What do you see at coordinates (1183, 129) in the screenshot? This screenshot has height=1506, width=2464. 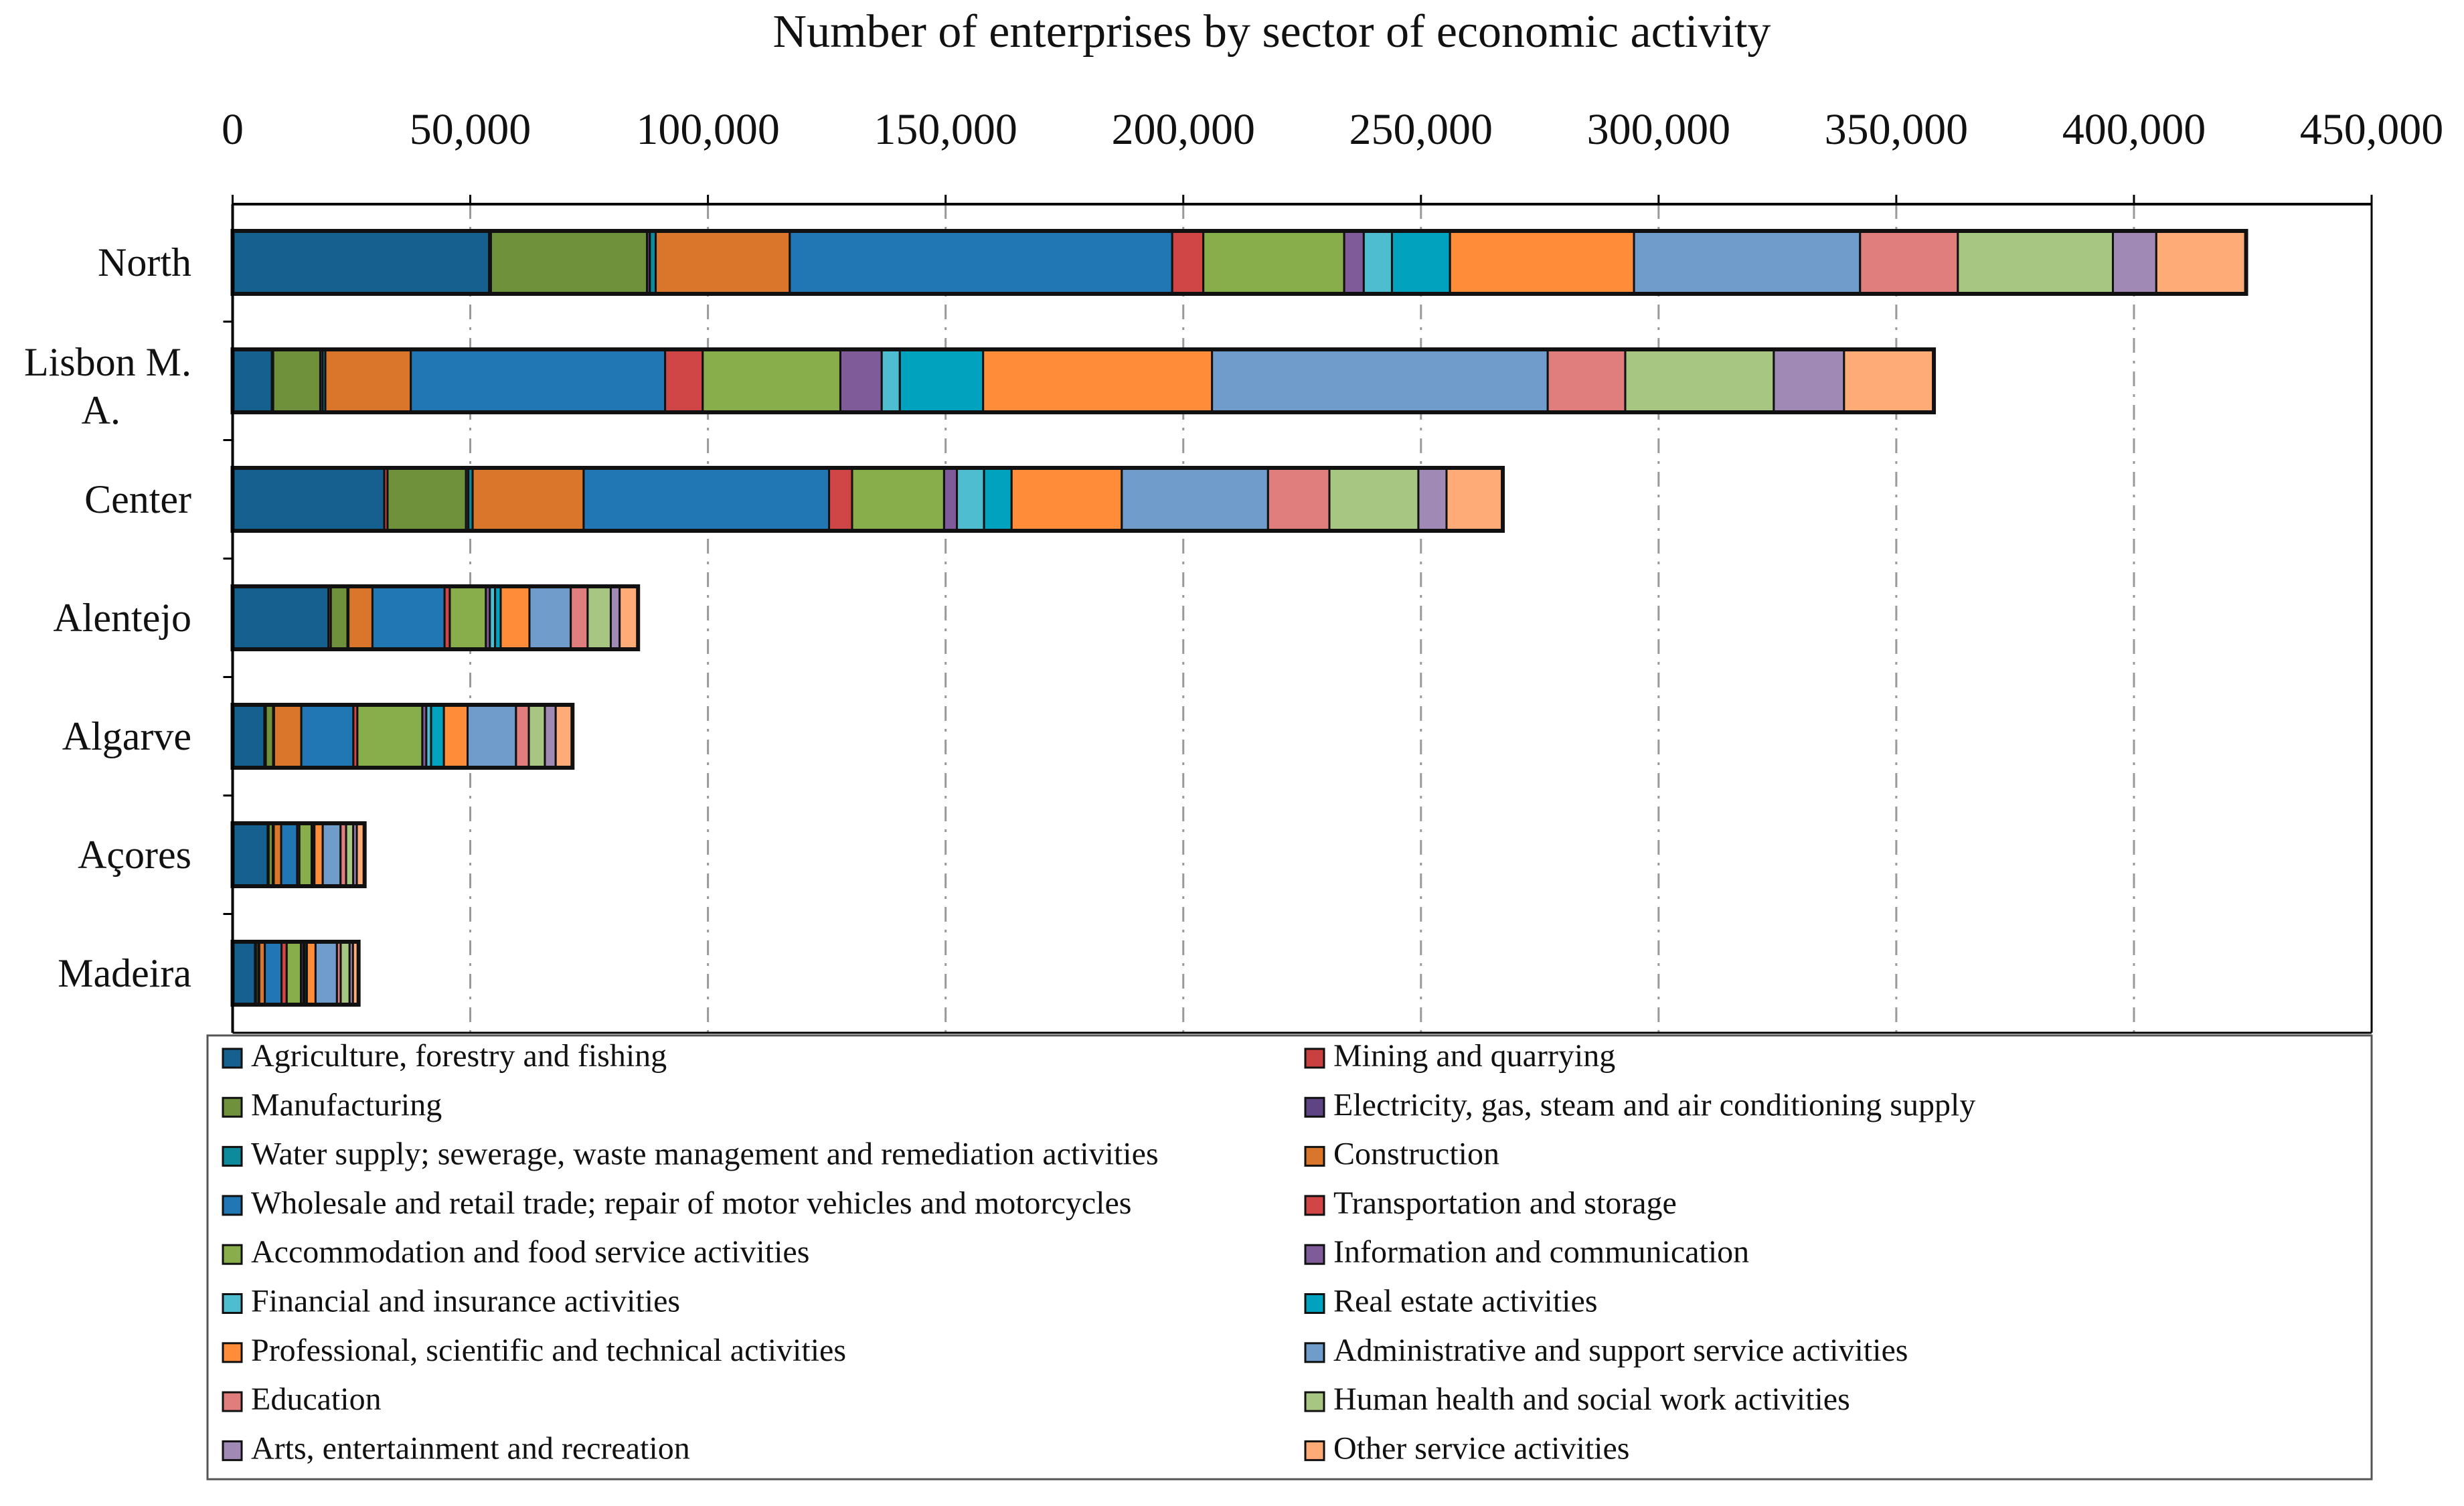 I see `x-tick-label: 200,000` at bounding box center [1183, 129].